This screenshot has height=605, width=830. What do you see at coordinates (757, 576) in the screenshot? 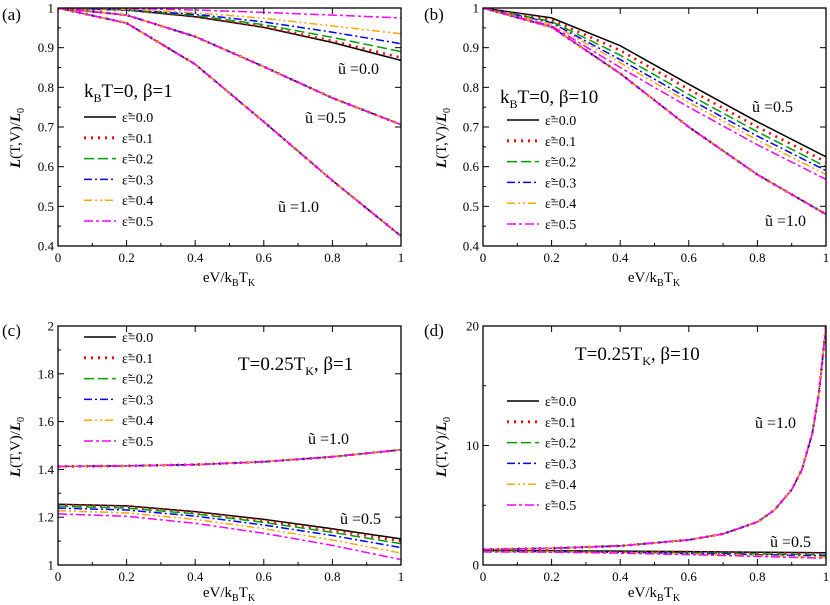
I see `xtick-label-d-4: 0.8` at bounding box center [757, 576].